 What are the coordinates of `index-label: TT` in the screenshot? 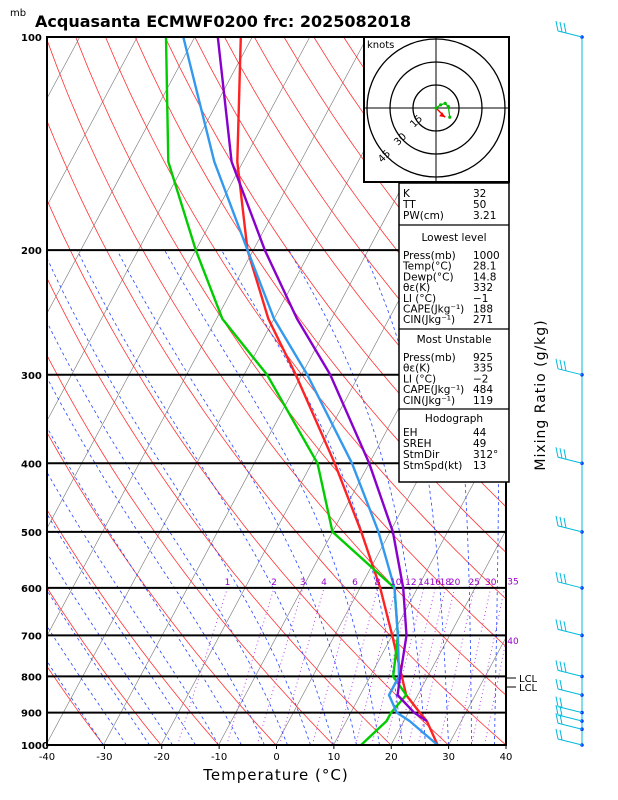 It's located at (409, 205).